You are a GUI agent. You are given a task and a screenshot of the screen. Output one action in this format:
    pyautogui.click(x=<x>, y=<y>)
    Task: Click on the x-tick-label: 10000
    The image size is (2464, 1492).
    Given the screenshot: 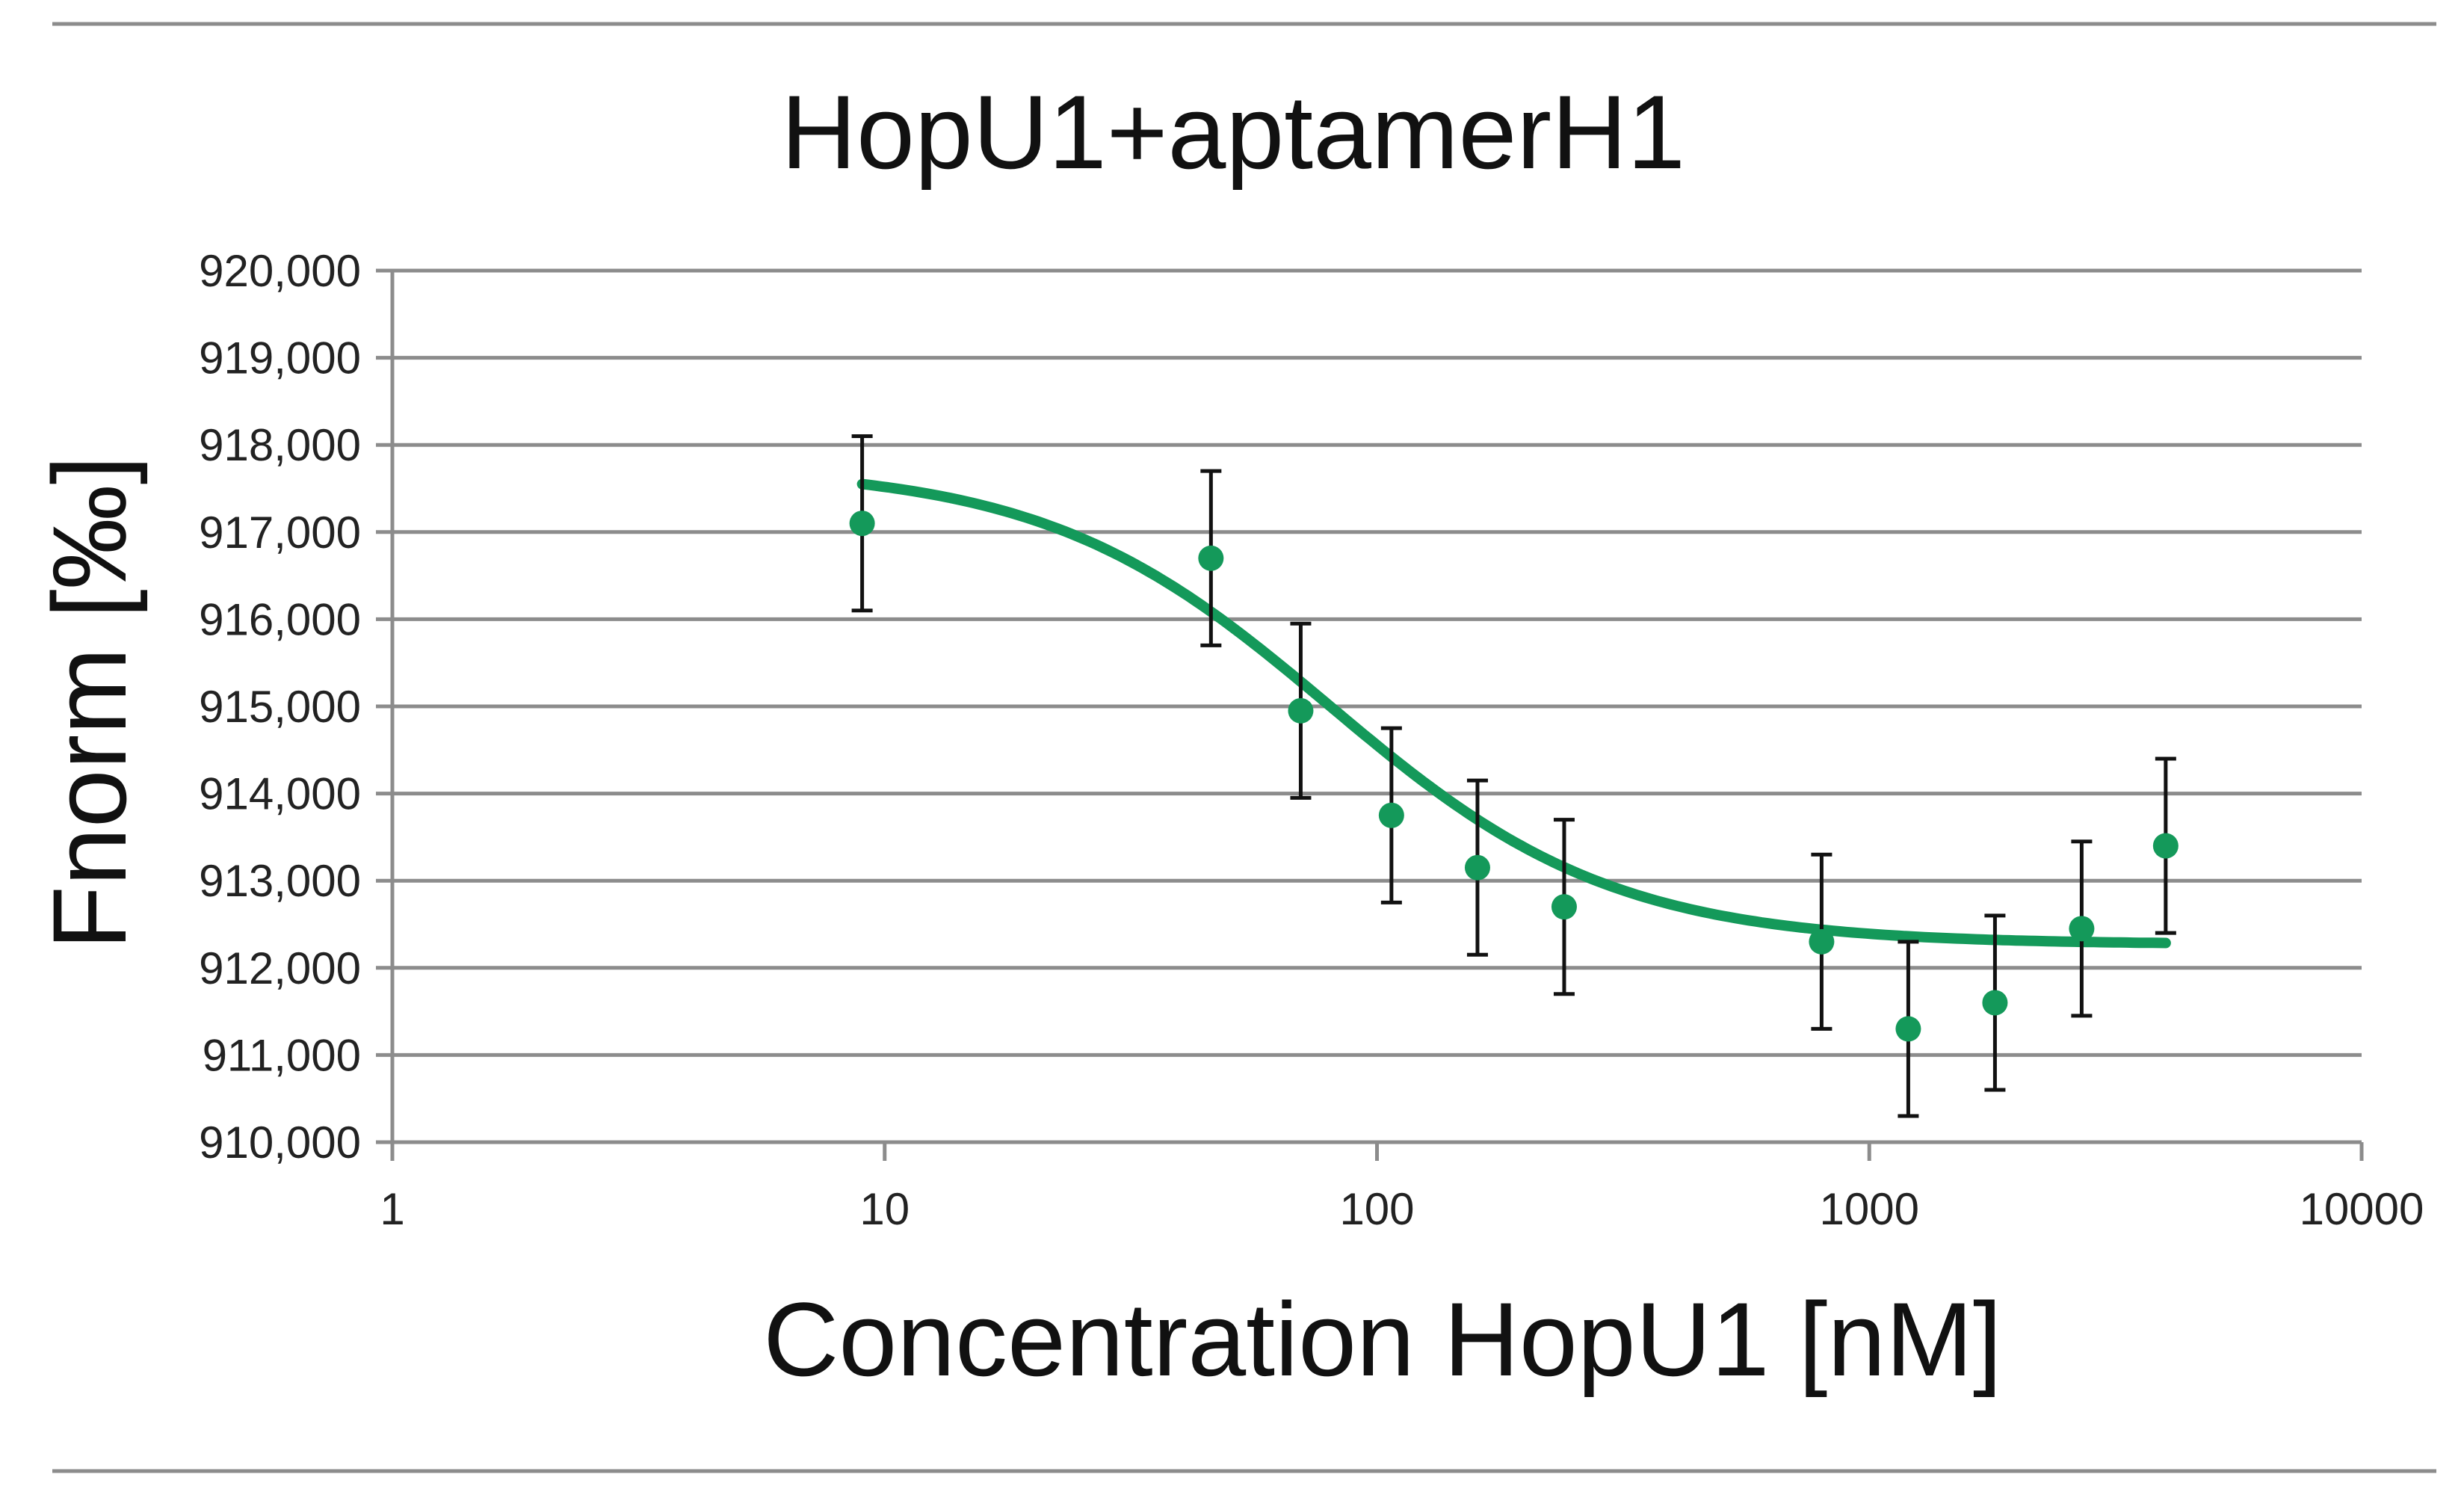 What is the action you would take?
    pyautogui.click(x=2362, y=1209)
    